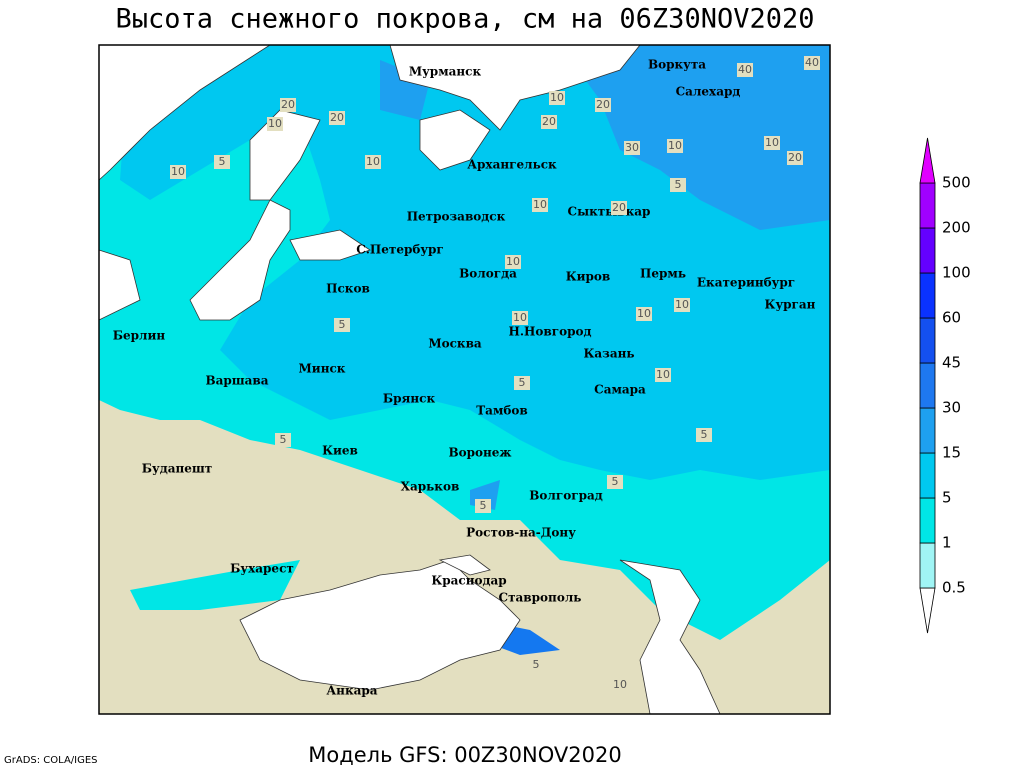 This screenshot has height=772, width=1024. I want to click on city-label: Воронеж, so click(479, 453).